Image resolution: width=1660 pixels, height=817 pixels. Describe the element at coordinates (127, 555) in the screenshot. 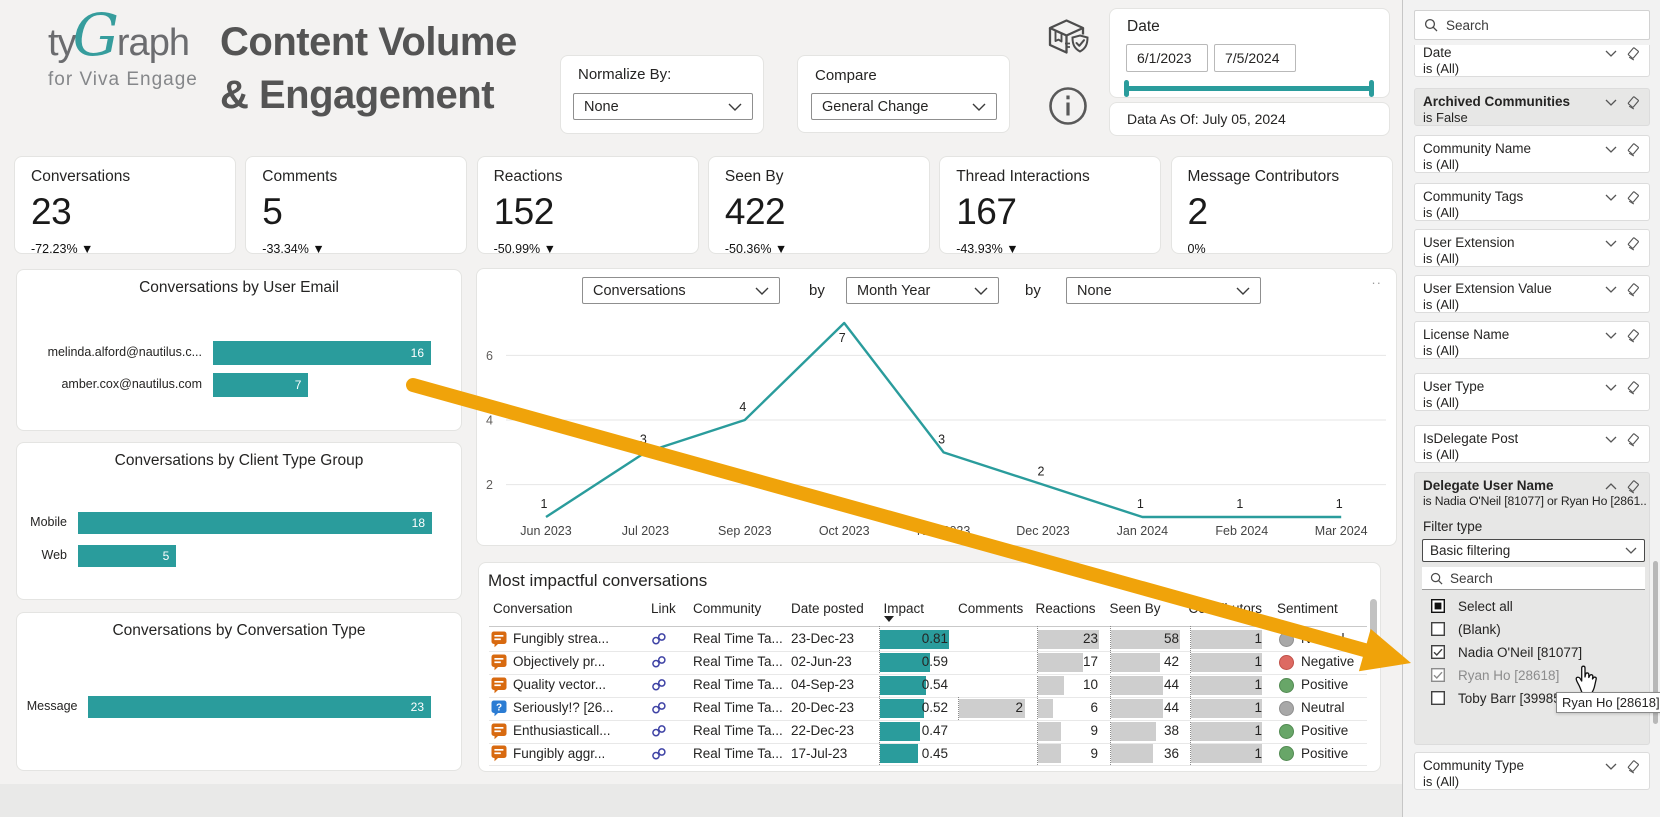

I see `bar: 5` at that location.